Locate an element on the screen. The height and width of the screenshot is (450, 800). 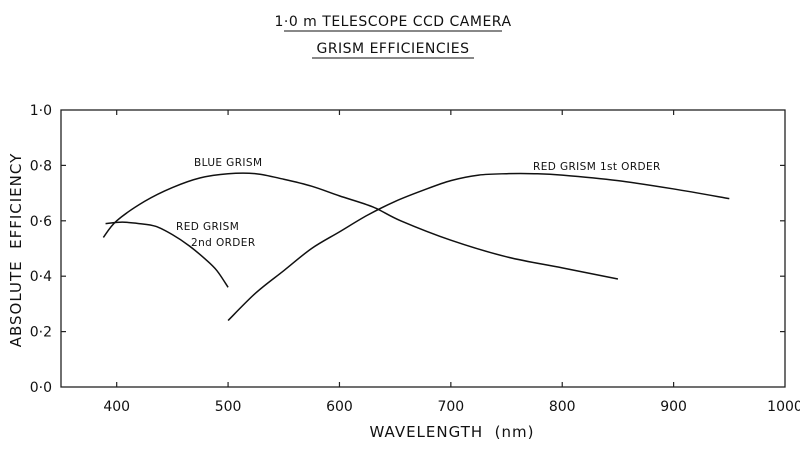
y-tick-label: 1·0 is located at coordinates (41, 111).